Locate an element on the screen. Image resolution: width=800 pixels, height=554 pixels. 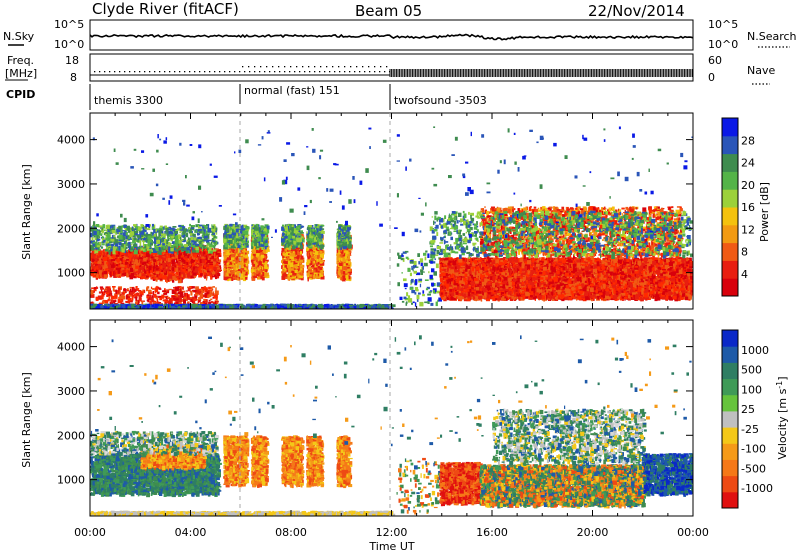
nsearch-label: N.Search is located at coordinates (772, 36).